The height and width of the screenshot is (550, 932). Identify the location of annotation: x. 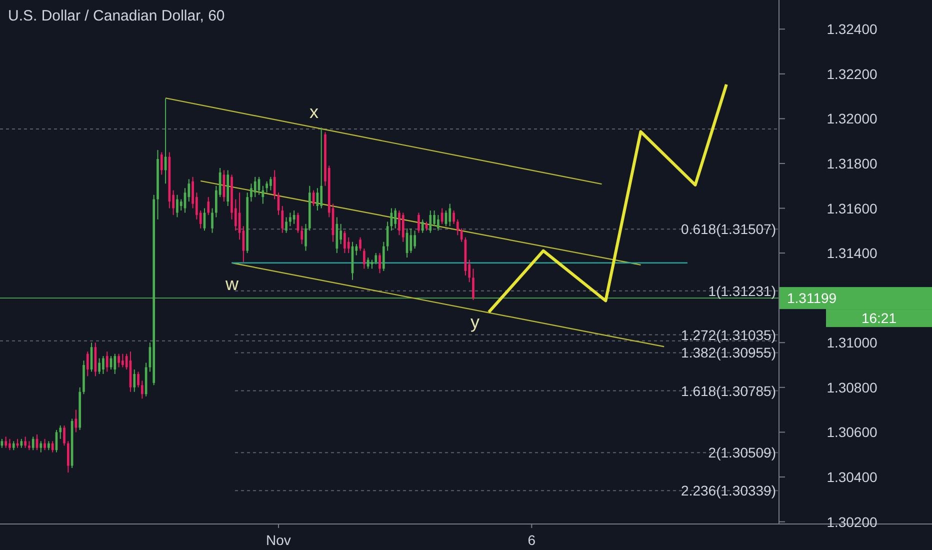
(314, 112).